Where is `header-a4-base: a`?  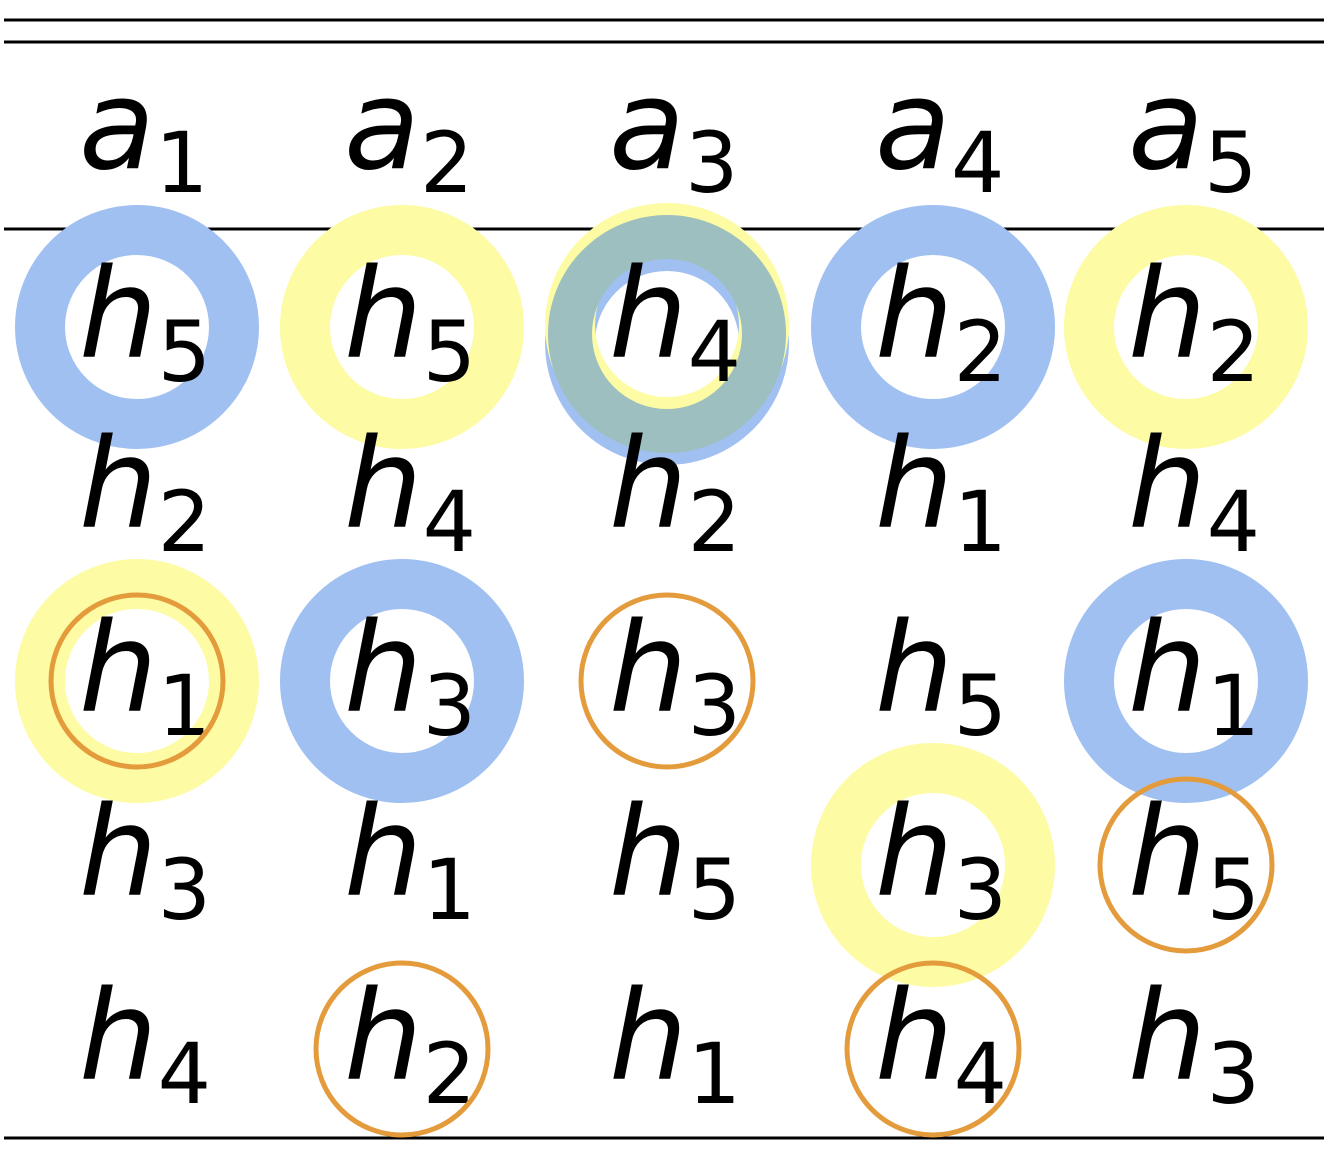
header-a4-base: a is located at coordinates (913, 126).